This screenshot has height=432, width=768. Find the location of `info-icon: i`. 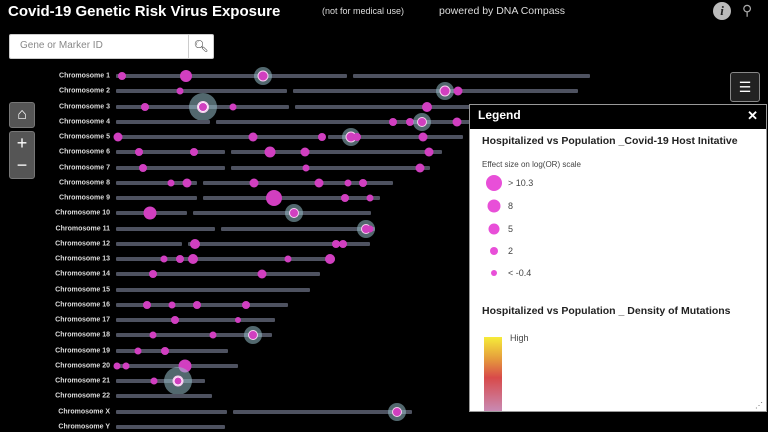

info-icon: i is located at coordinates (722, 11).